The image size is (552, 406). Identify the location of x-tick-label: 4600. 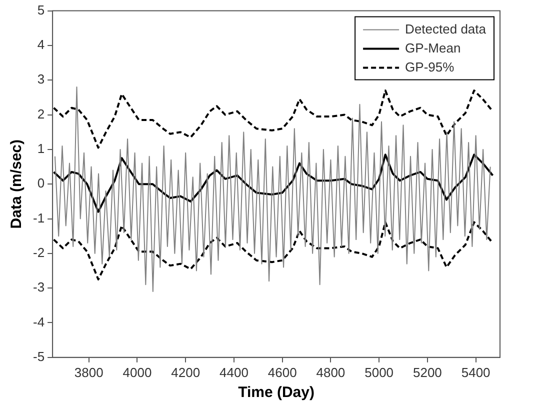
(282, 372).